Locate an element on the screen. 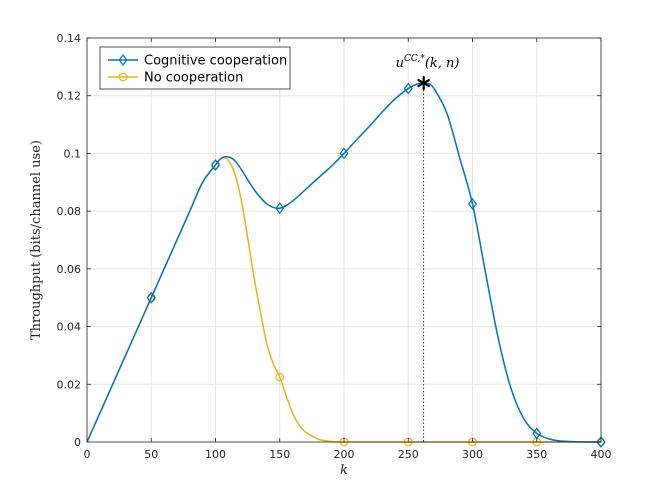  optimum-star-marker is located at coordinates (423, 83).